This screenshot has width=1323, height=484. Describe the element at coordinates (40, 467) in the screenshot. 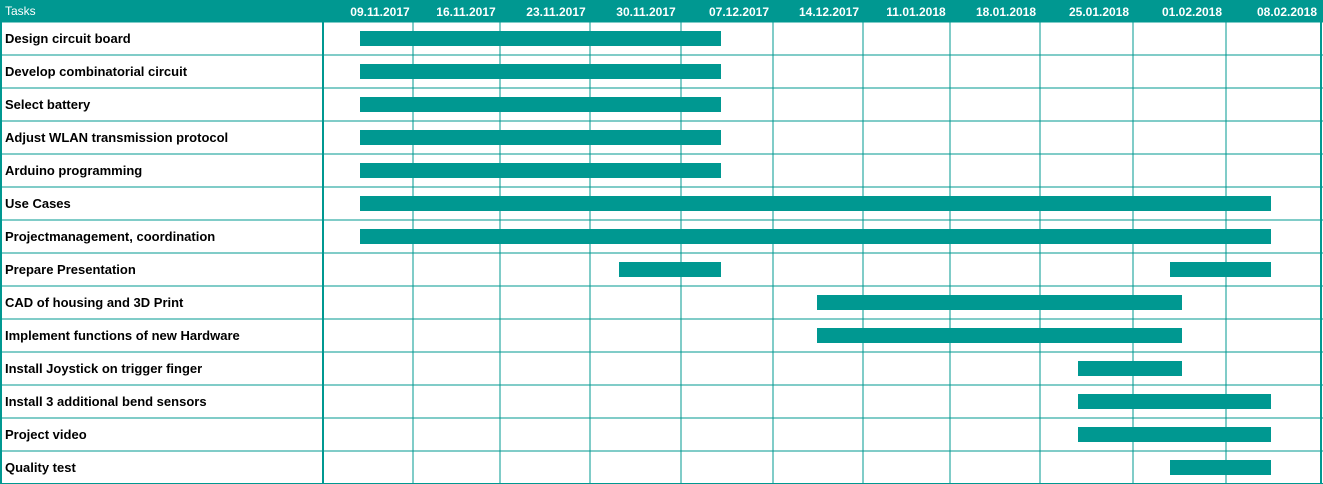

I see `task-label: Quality test` at that location.